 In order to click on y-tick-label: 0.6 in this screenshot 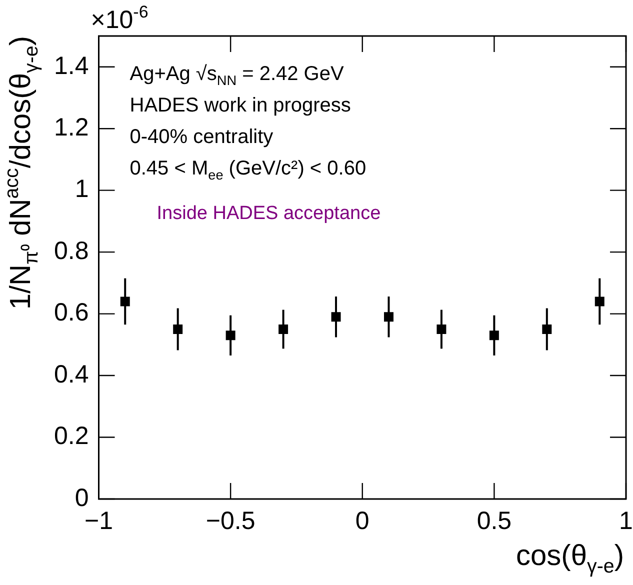, I will do `click(71, 312)`.